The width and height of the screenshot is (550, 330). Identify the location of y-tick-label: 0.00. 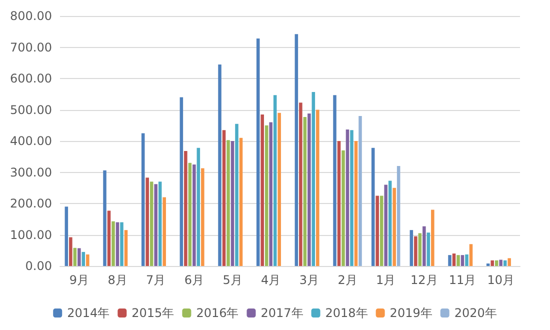
(38, 266).